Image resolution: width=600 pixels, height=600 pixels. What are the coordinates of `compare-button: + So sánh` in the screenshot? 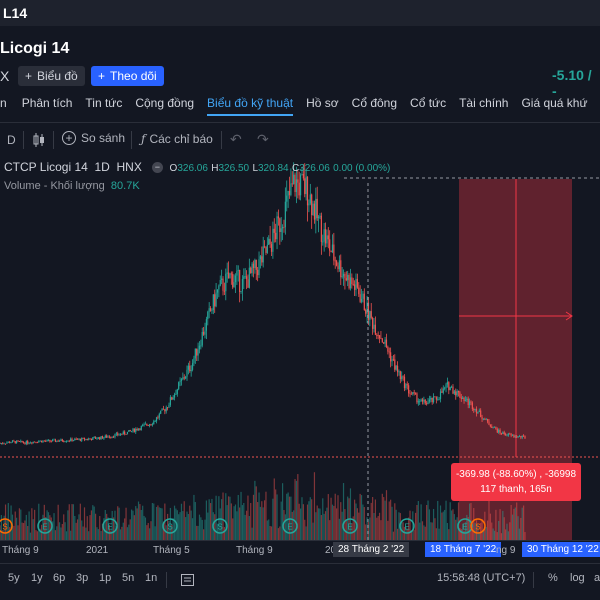 It's located at (93, 138).